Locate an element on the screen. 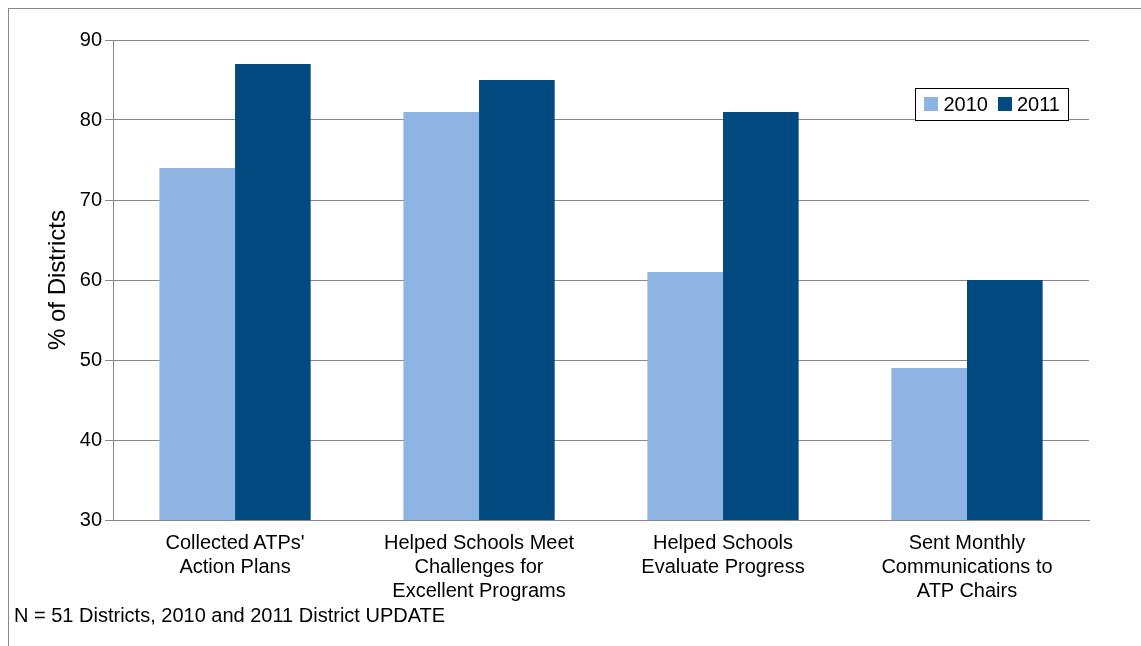  y-tick-label: 70 is located at coordinates (91, 198).